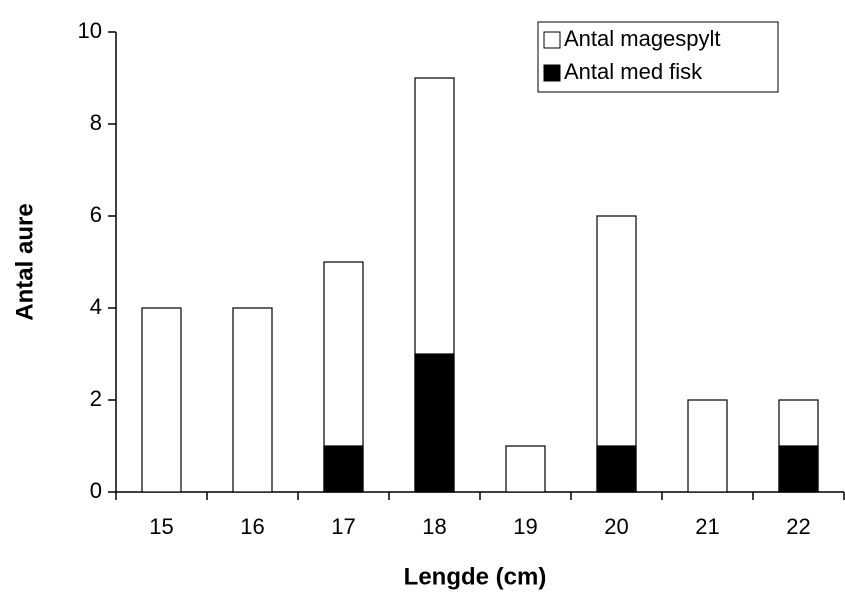 This screenshot has width=845, height=592. Describe the element at coordinates (707, 526) in the screenshot. I see `x-tick-label: 21` at that location.